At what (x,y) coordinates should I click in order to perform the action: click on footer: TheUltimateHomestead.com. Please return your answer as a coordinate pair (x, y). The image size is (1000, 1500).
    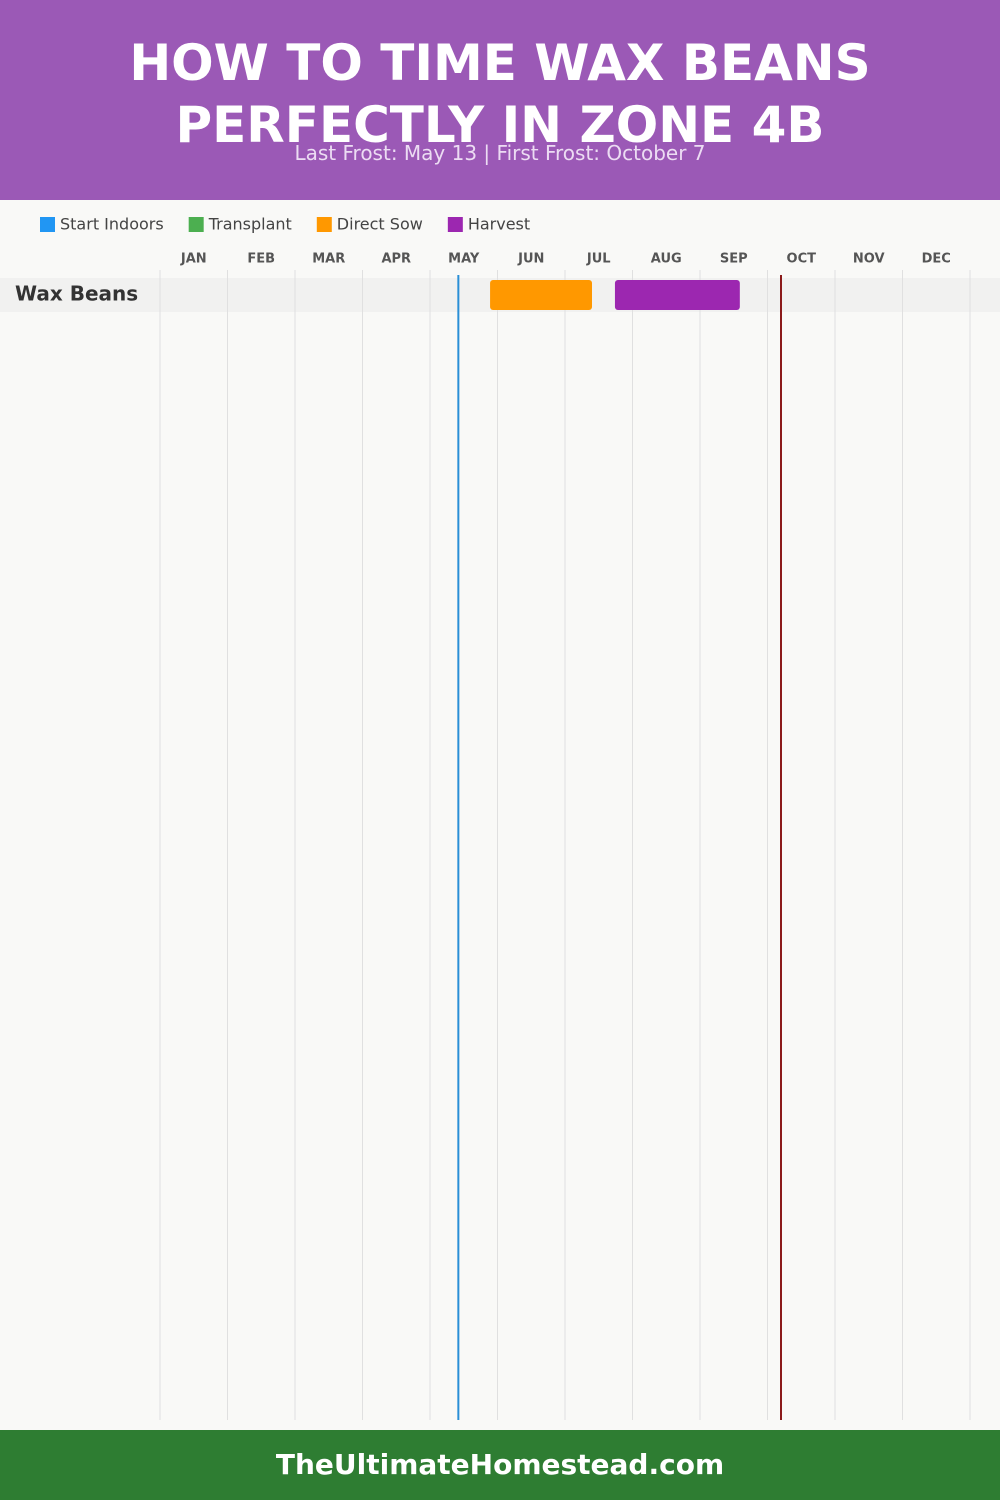
    Looking at the image, I should click on (500, 1465).